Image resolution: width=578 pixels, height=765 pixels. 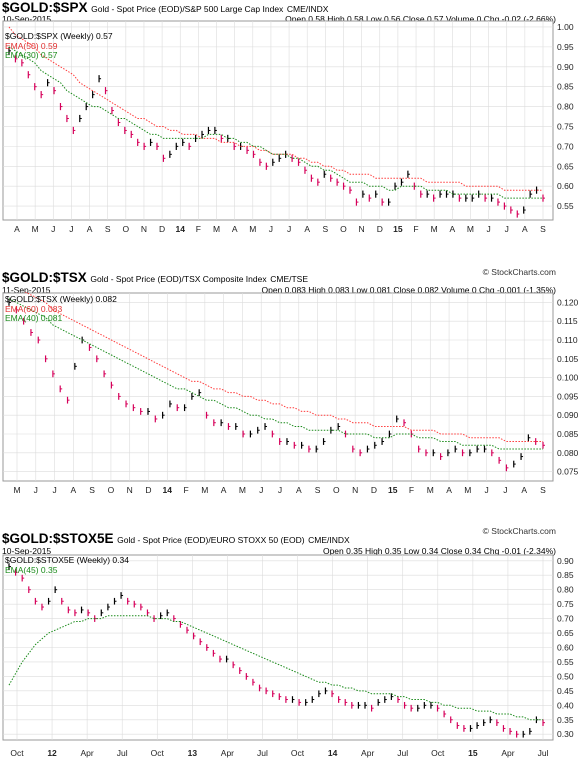 I want to click on y-tick-label: 0.50, so click(x=565, y=676).